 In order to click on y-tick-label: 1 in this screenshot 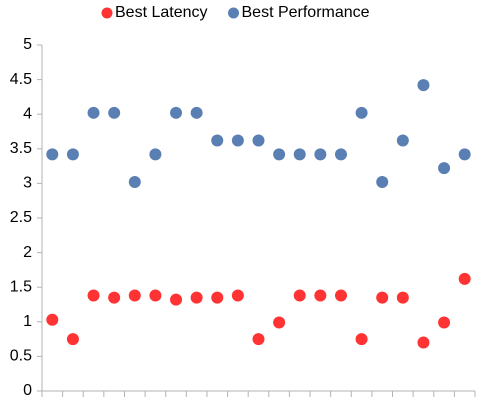, I will do `click(27, 321)`.